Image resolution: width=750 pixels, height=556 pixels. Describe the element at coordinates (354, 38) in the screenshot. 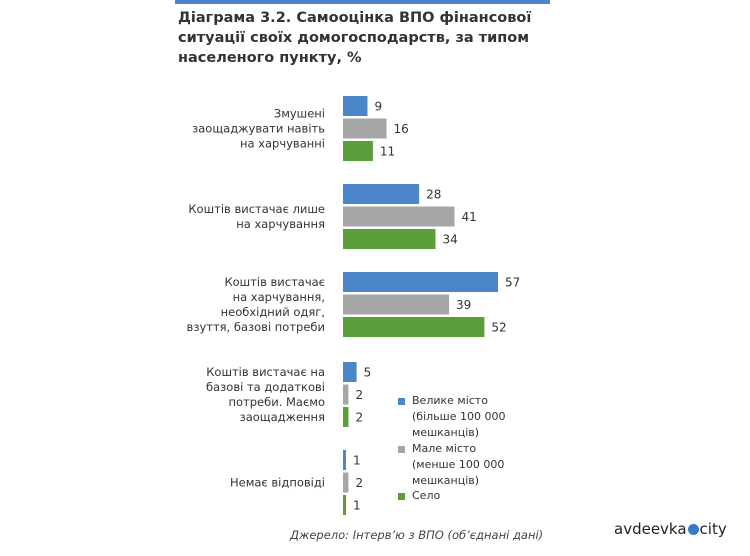

I see `chart-title-line-2: ситуації своїх домогосподарств, за типом` at that location.